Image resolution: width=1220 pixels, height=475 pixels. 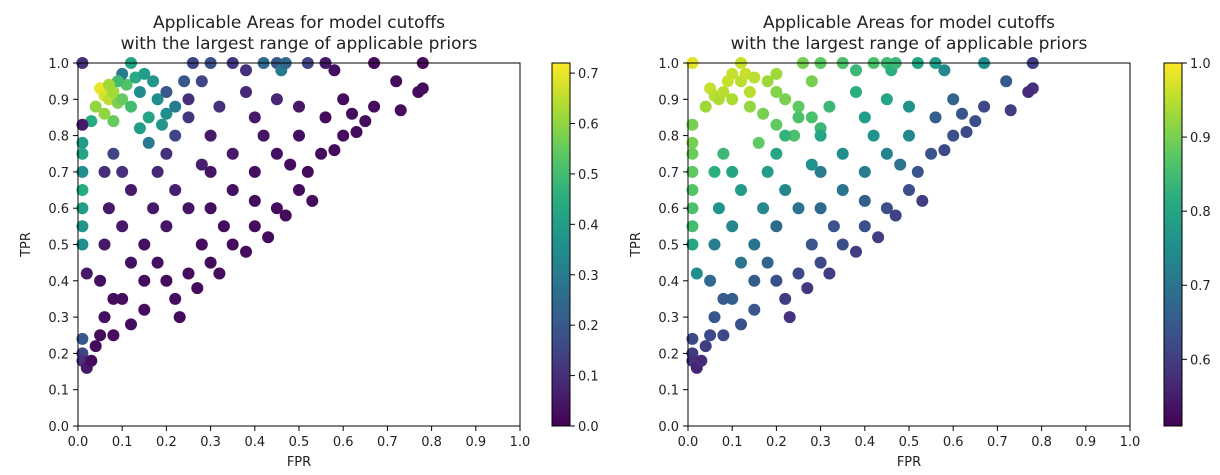 What do you see at coordinates (561, 244) in the screenshot?
I see `colorbar` at bounding box center [561, 244].